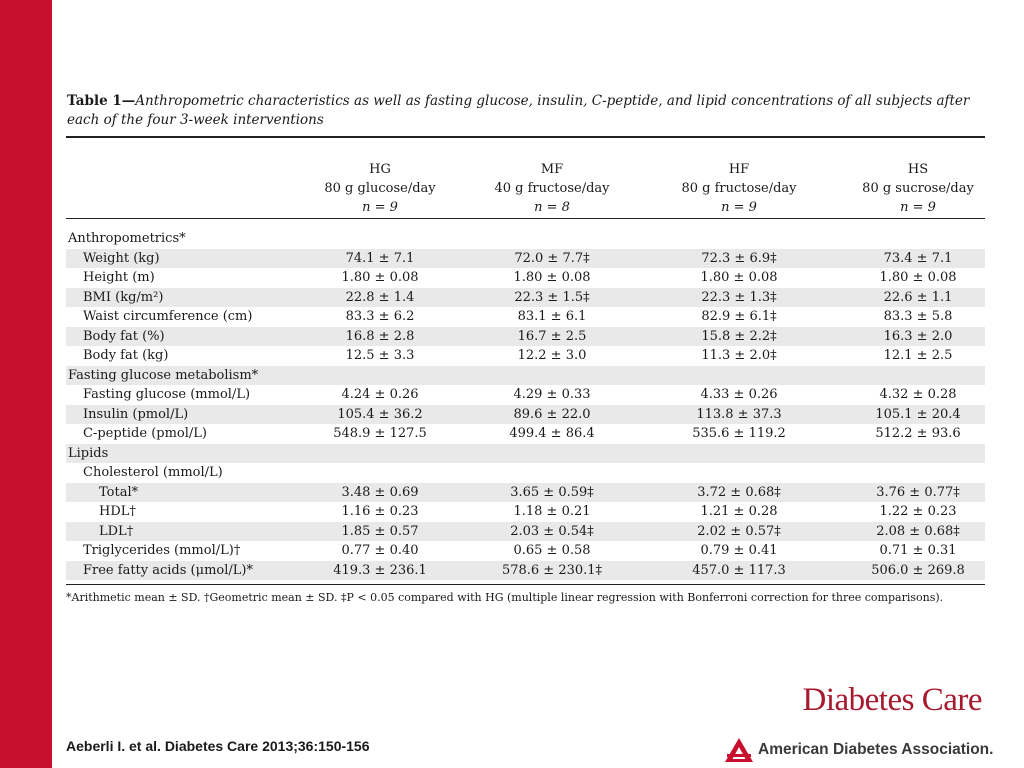 This screenshot has height=768, width=1024. What do you see at coordinates (127, 238) in the screenshot?
I see `row-label: Anthropometrics*` at bounding box center [127, 238].